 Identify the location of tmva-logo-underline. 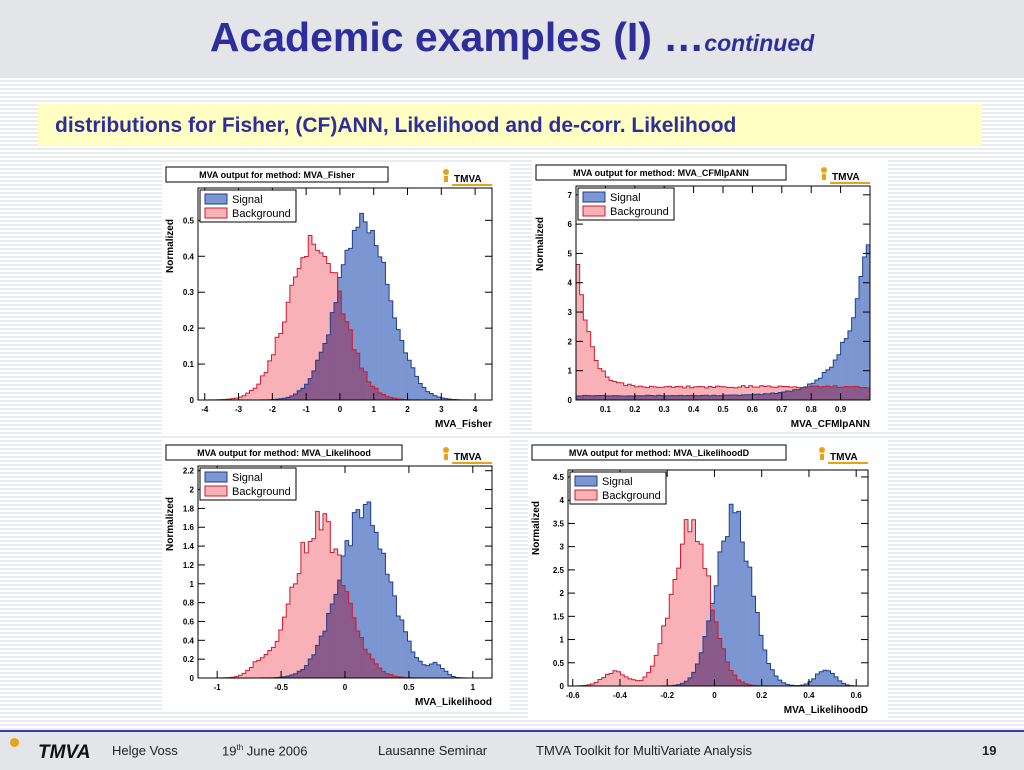
(850, 183).